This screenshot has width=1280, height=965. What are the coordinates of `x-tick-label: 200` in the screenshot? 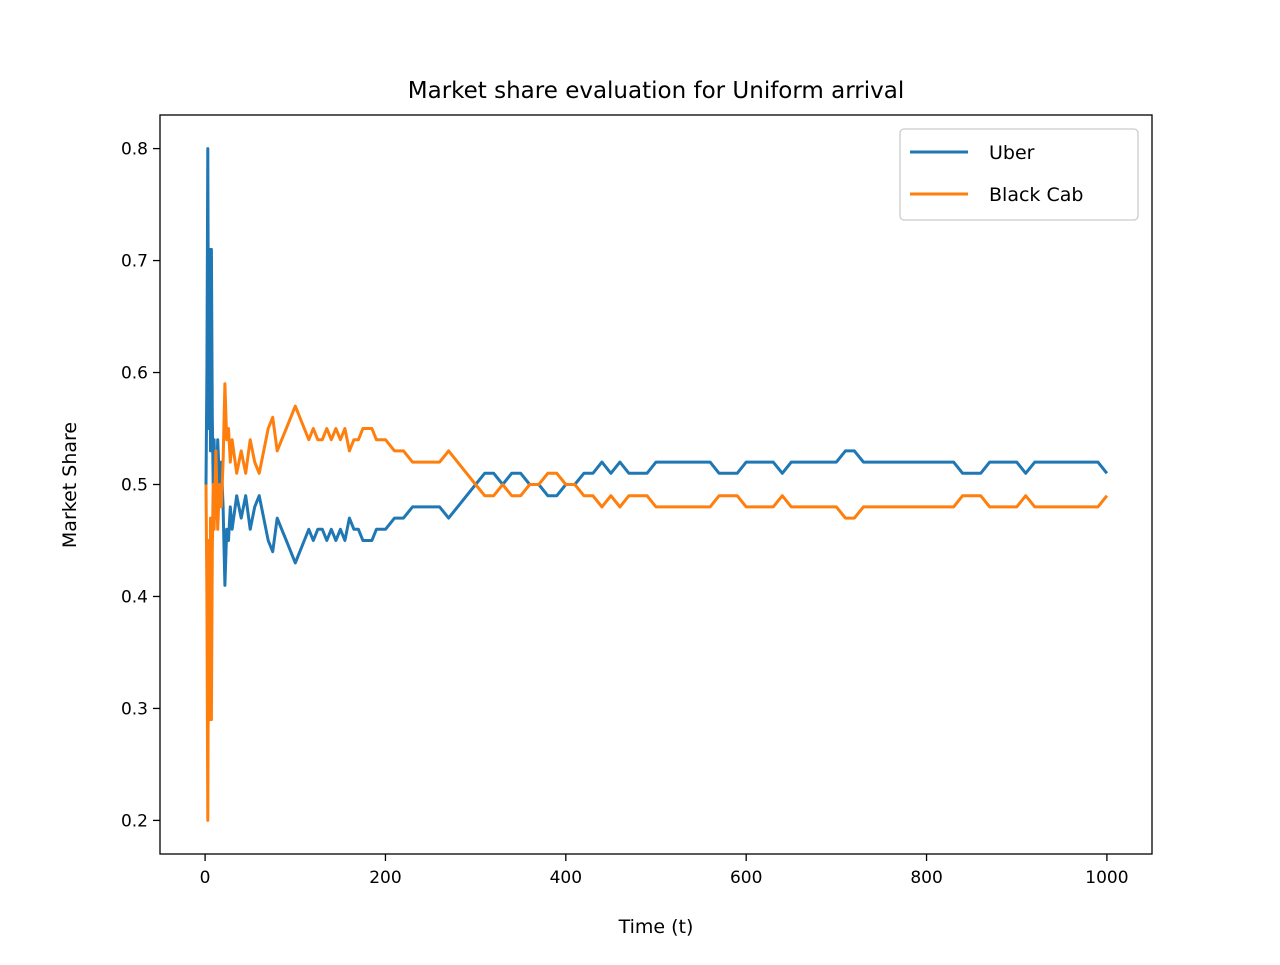 It's located at (385, 878).